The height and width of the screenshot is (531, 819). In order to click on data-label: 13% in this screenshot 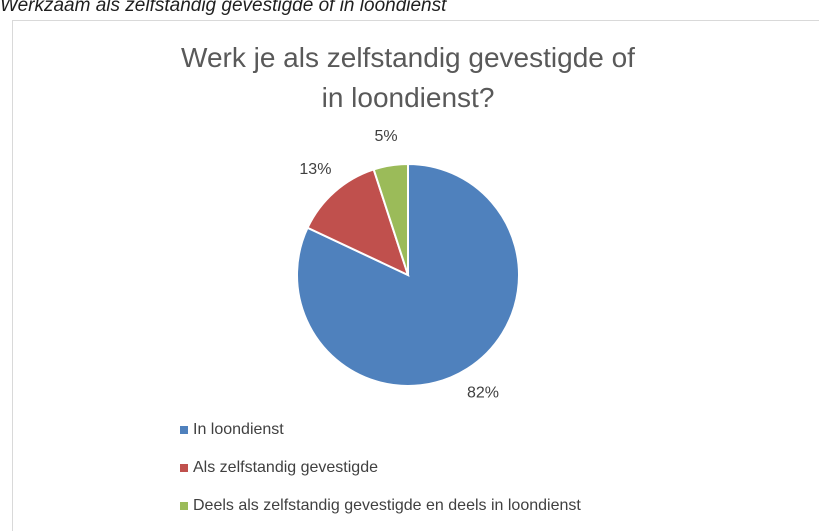, I will do `click(315, 169)`.